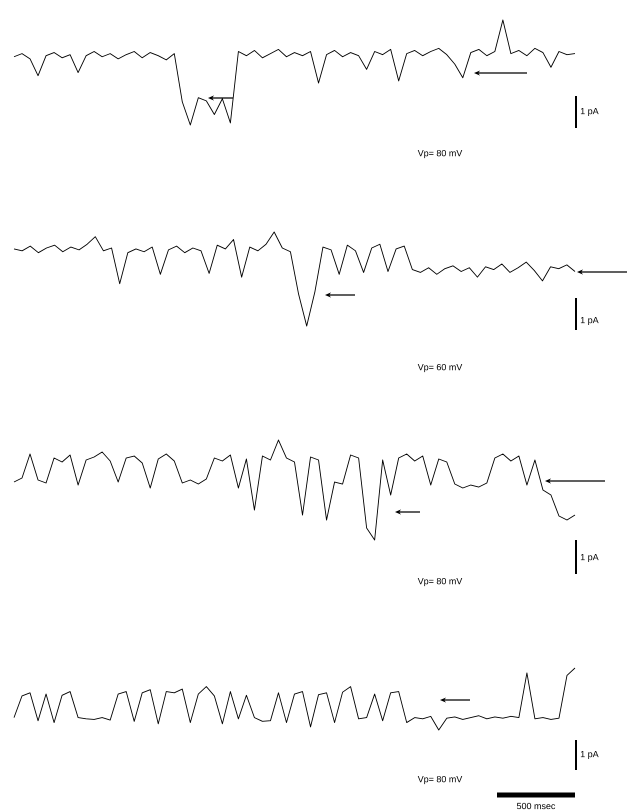 This screenshot has width=628, height=811. What do you see at coordinates (536, 806) in the screenshot?
I see `text: 500 msec` at bounding box center [536, 806].